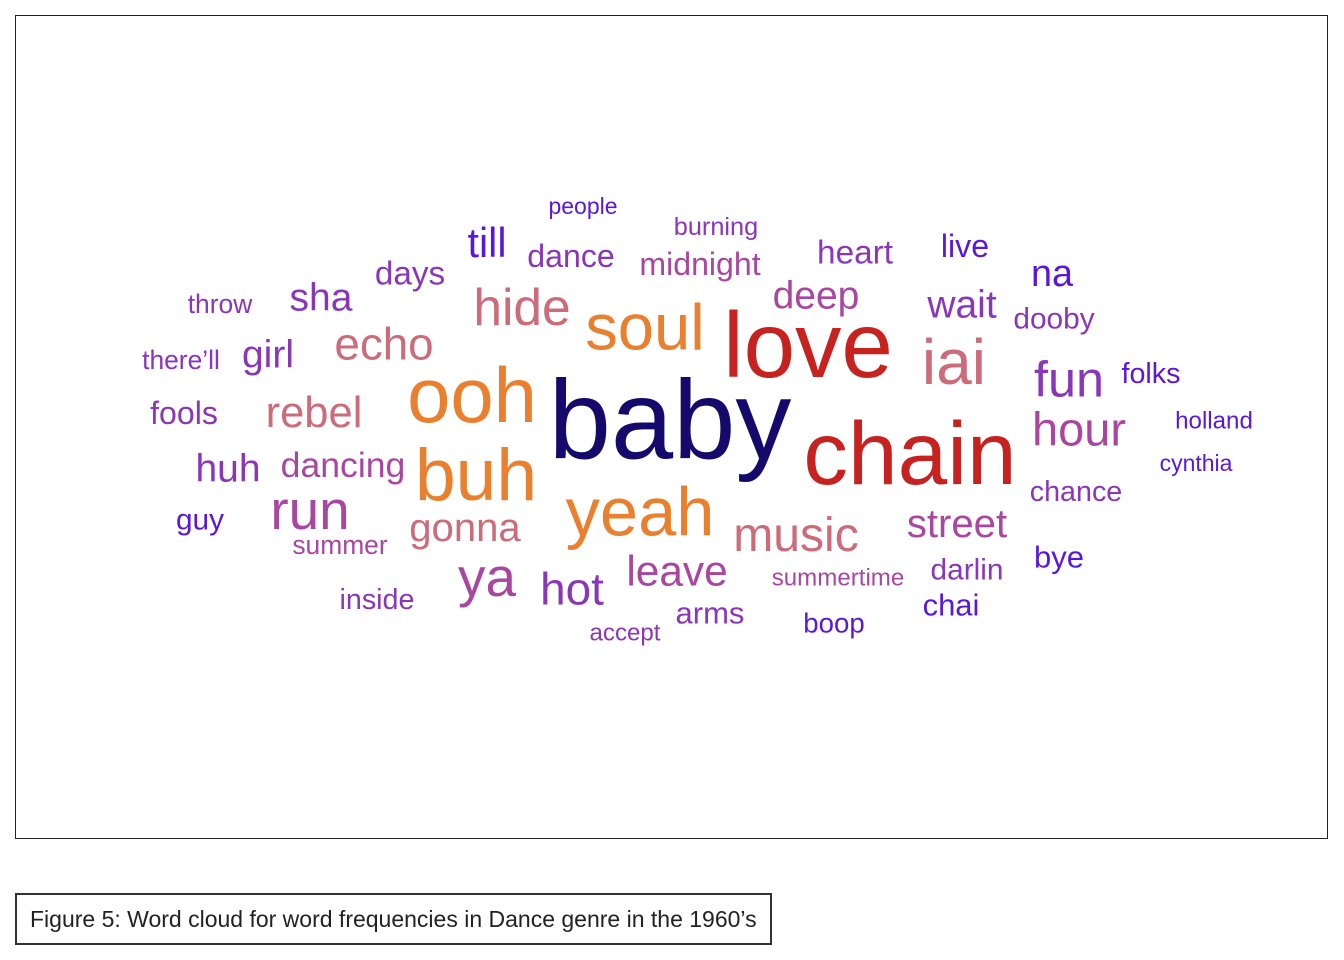  I want to click on word-50: summertime, so click(838, 578).